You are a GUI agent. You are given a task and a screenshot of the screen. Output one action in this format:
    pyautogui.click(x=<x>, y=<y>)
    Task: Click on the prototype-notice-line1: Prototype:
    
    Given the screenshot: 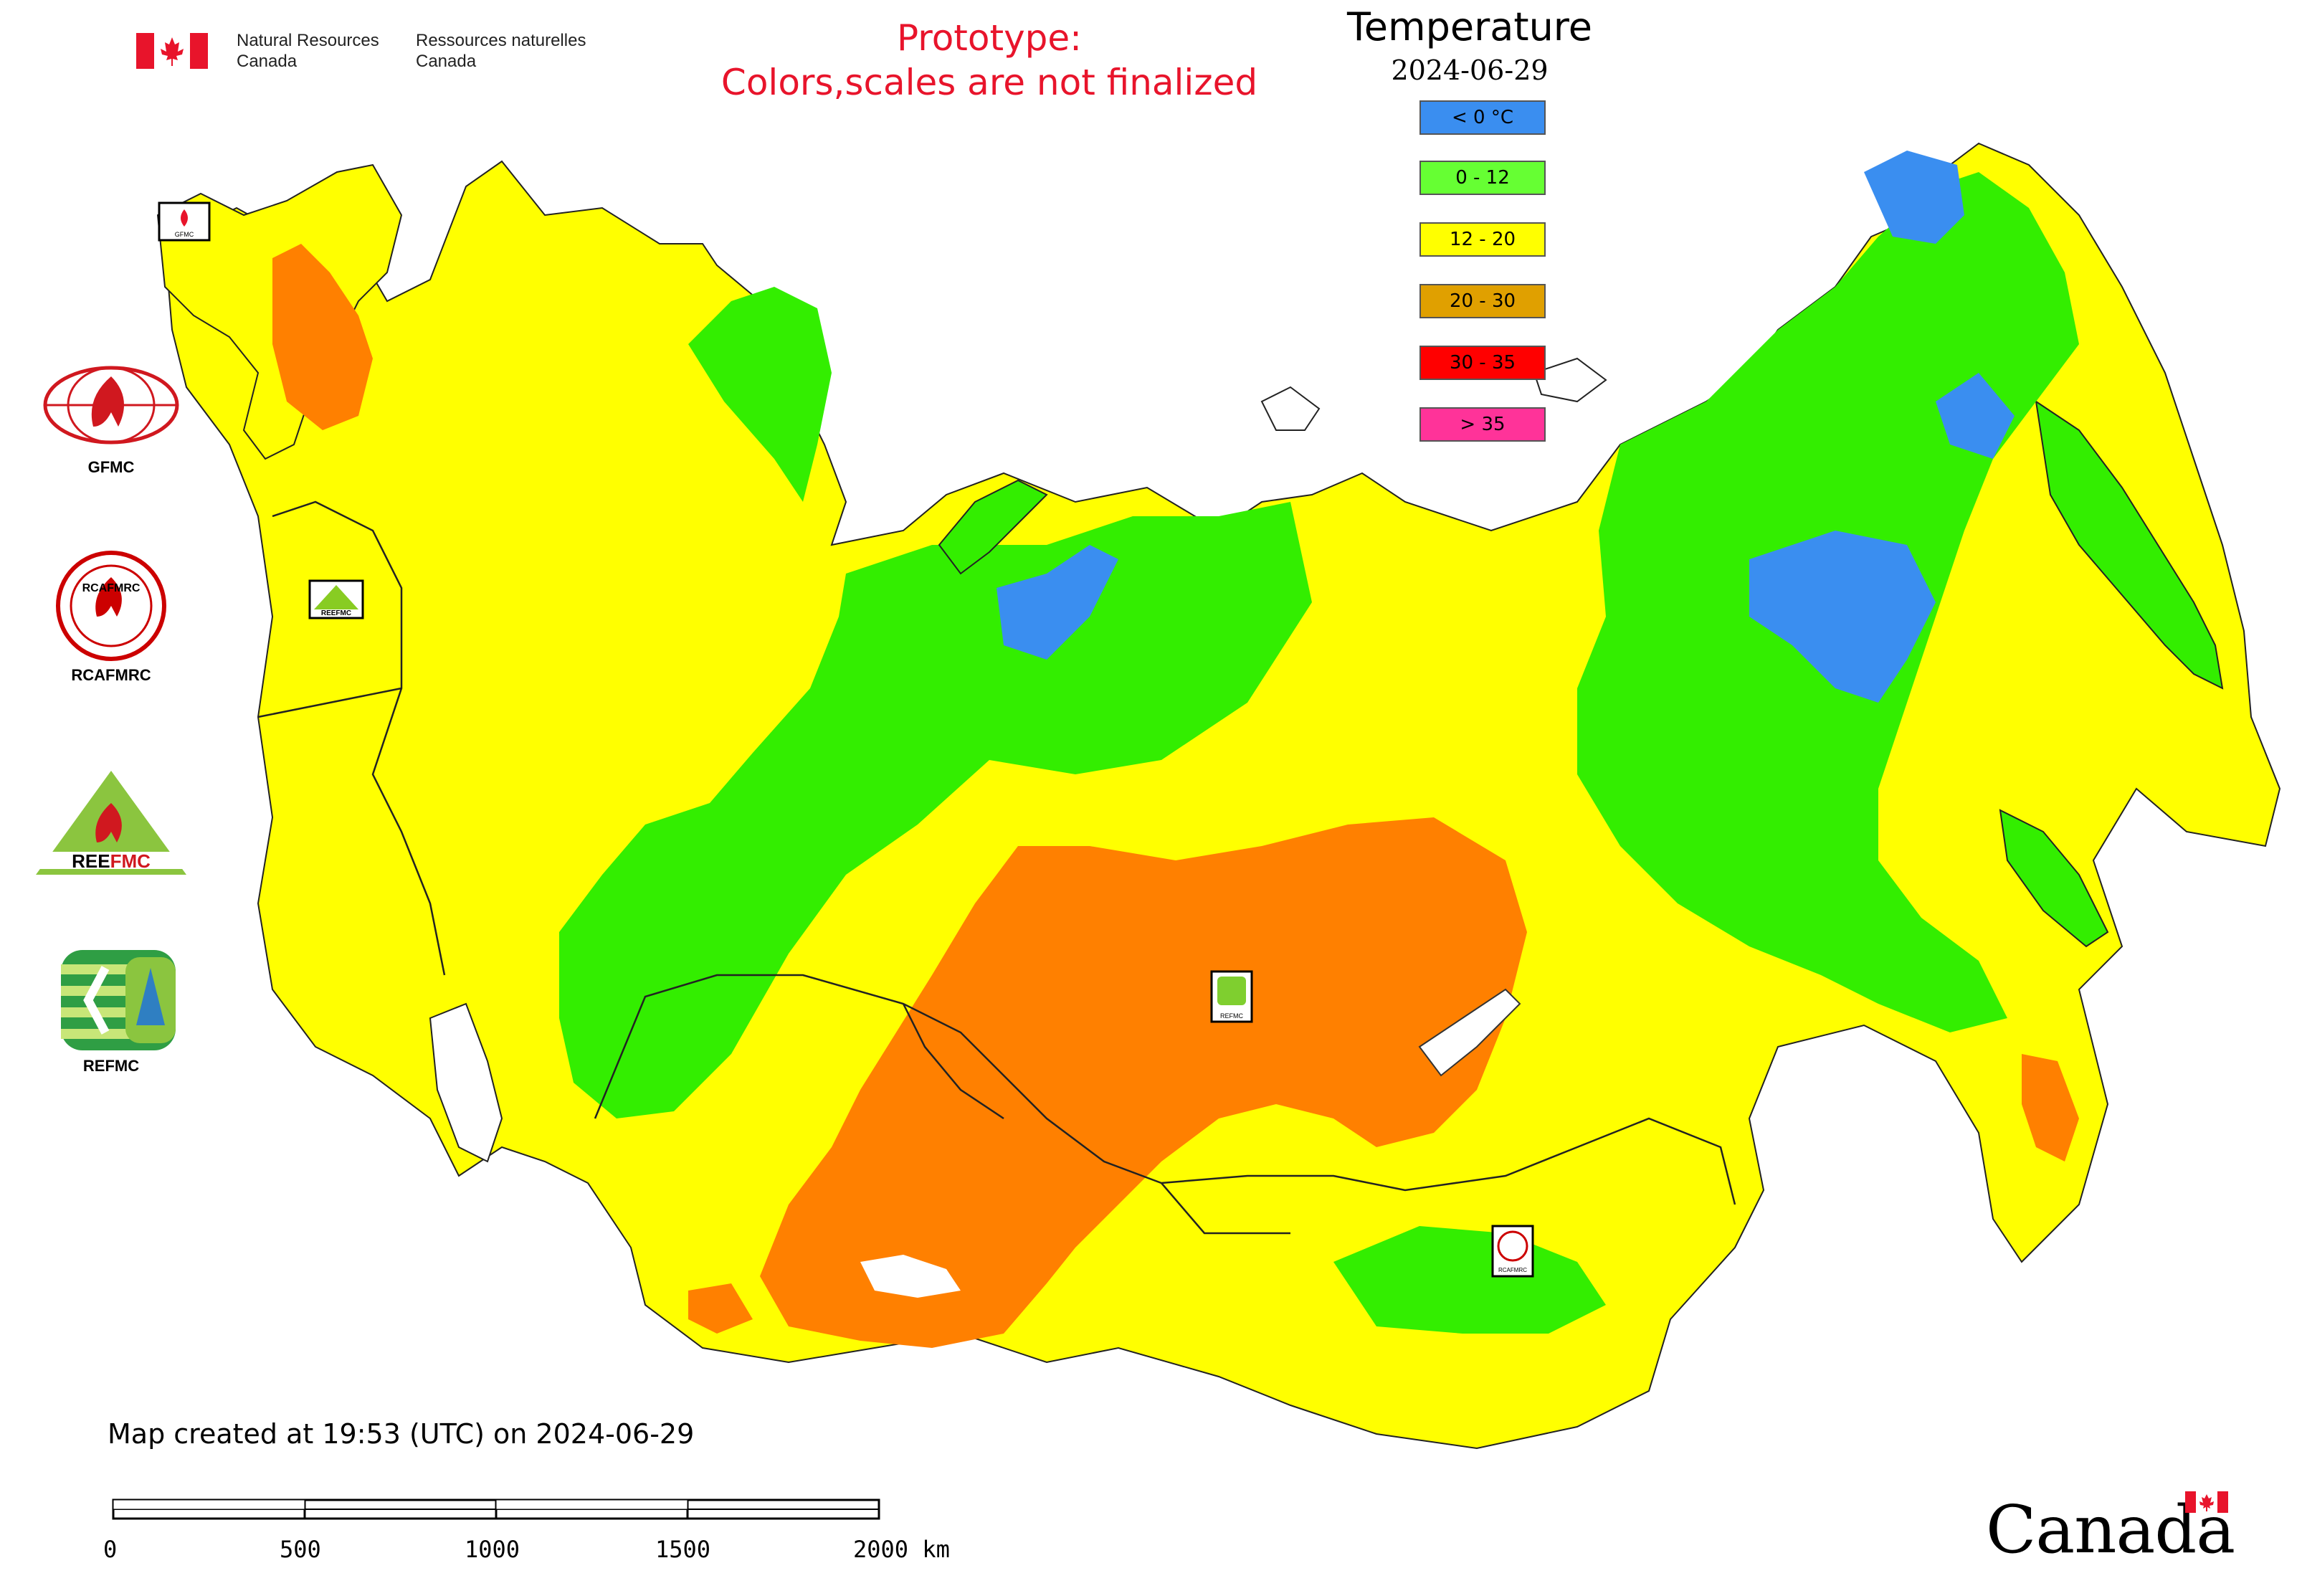 What is the action you would take?
    pyautogui.click(x=989, y=38)
    